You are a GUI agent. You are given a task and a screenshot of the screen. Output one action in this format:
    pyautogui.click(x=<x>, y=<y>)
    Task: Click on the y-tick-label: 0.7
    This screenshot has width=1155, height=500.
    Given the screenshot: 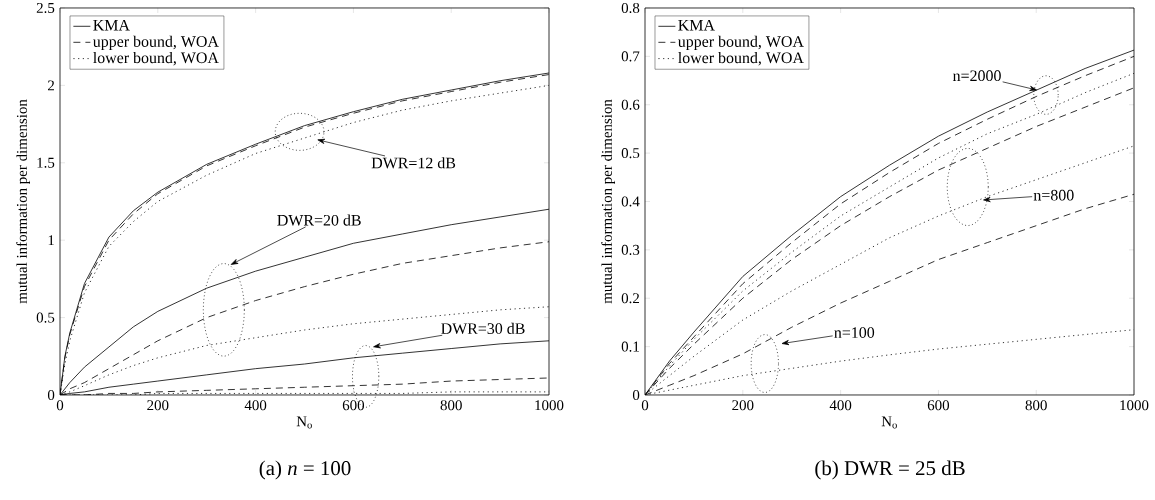 What is the action you would take?
    pyautogui.click(x=630, y=56)
    